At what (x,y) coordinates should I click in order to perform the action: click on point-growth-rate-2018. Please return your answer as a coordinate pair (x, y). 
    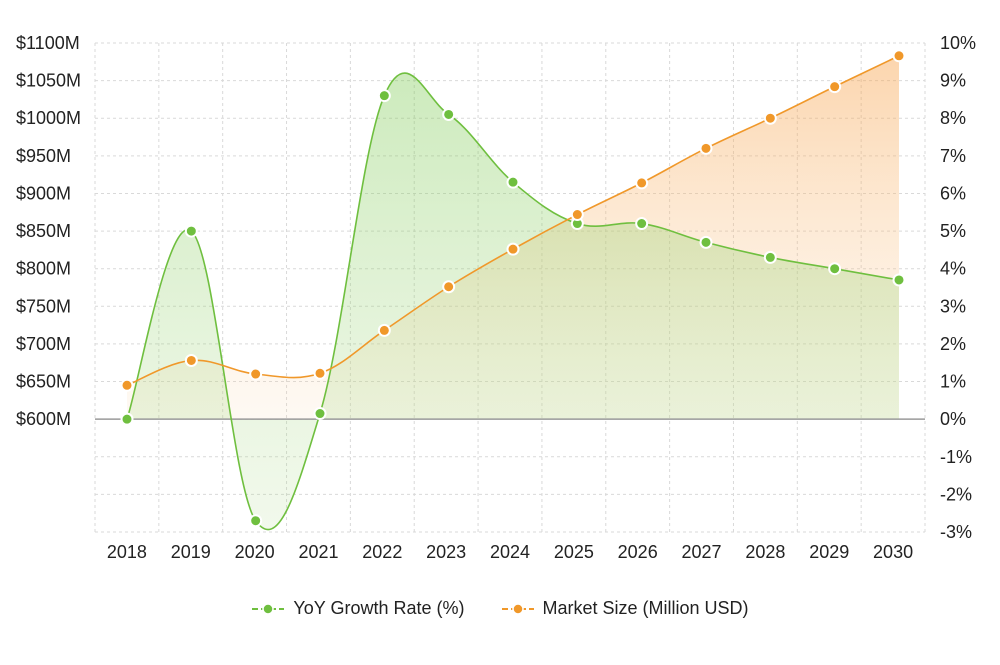
    Looking at the image, I should click on (127, 419).